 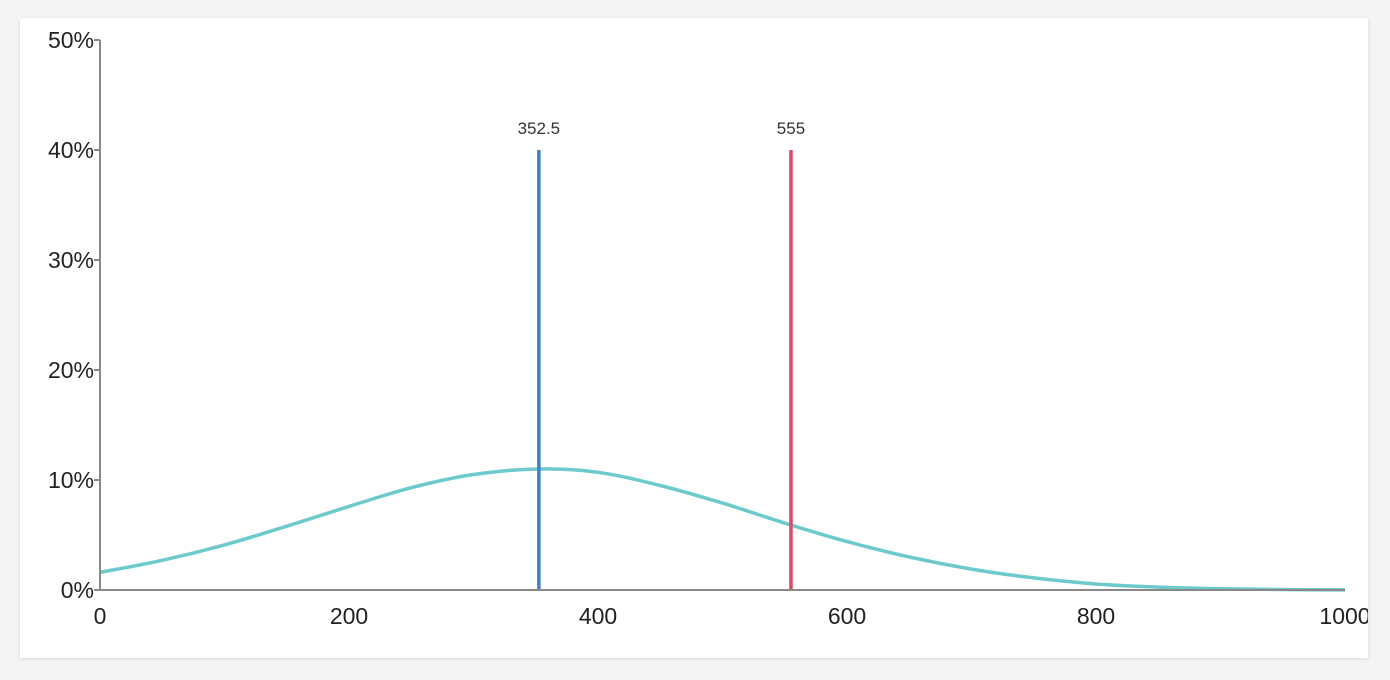 I want to click on x-axis-ticks: 0 200 400 600 800 1000, so click(x=731, y=616).